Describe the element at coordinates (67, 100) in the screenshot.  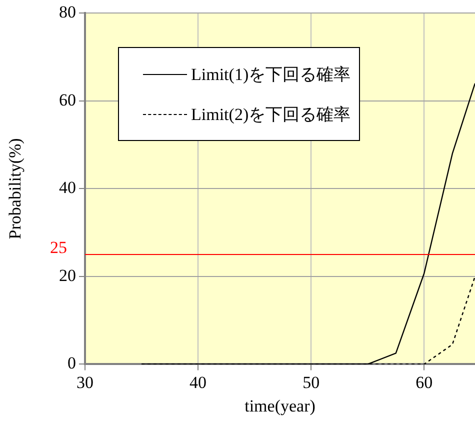
I see `y-tick-label: 60` at that location.